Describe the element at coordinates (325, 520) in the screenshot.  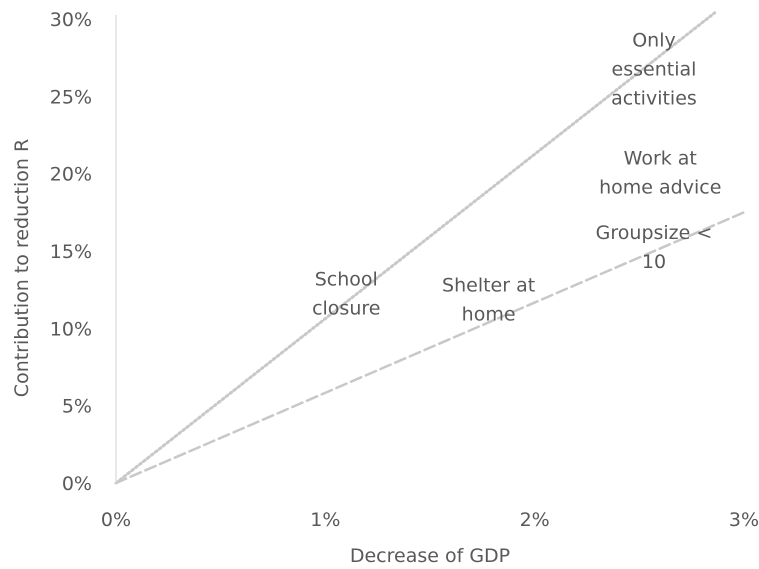
I see `x-tick-label: 1%` at that location.